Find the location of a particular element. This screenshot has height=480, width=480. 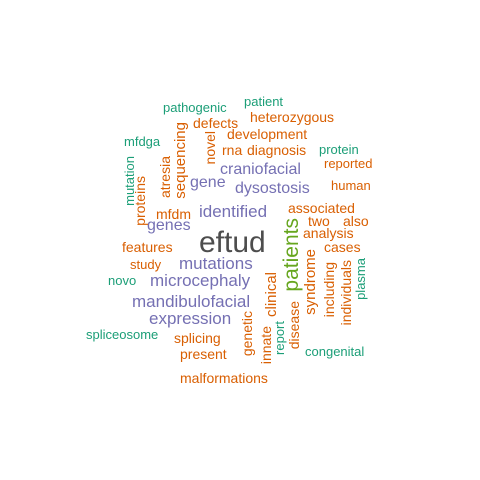

word-disease: disease is located at coordinates (294, 325).